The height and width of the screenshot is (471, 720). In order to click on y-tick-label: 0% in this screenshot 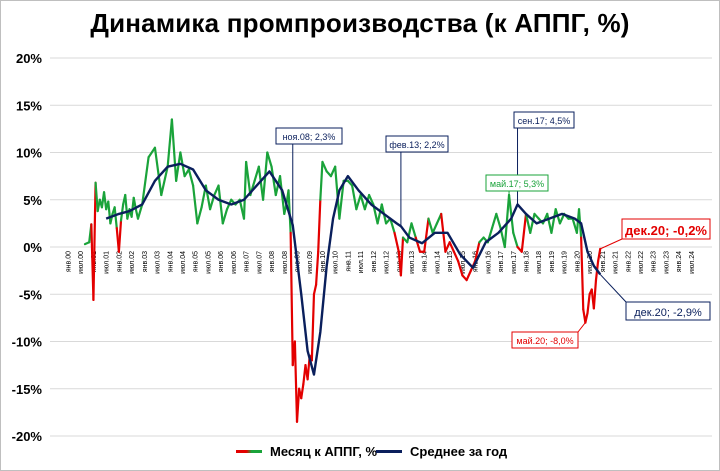, I will do `click(32, 247)`.